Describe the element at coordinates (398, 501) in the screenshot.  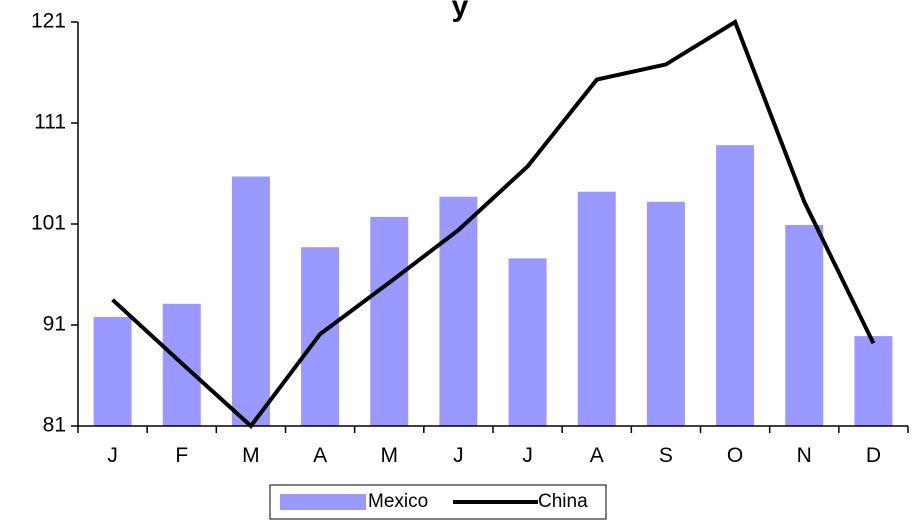
I see `legend-label-mexico: Mexico` at that location.